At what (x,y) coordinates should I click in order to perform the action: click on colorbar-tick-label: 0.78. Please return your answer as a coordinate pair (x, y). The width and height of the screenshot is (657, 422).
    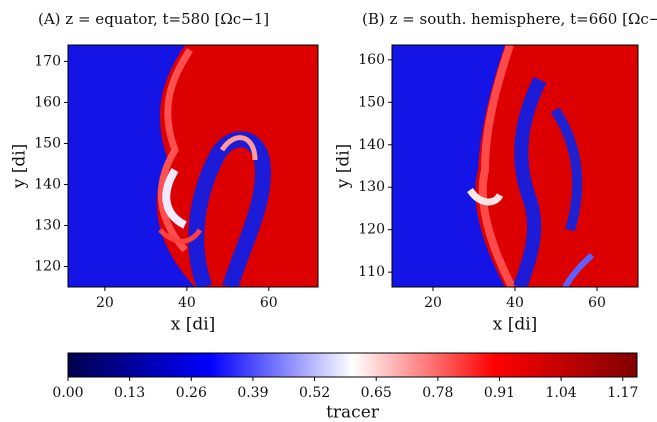
    Looking at the image, I should click on (437, 393).